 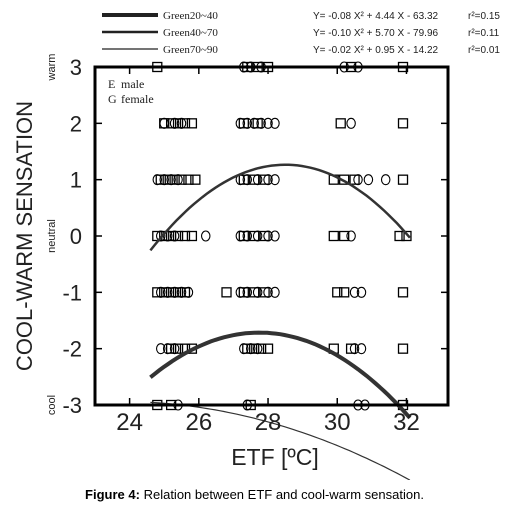 I want to click on y-side-label-cool: cool, so click(x=52, y=405).